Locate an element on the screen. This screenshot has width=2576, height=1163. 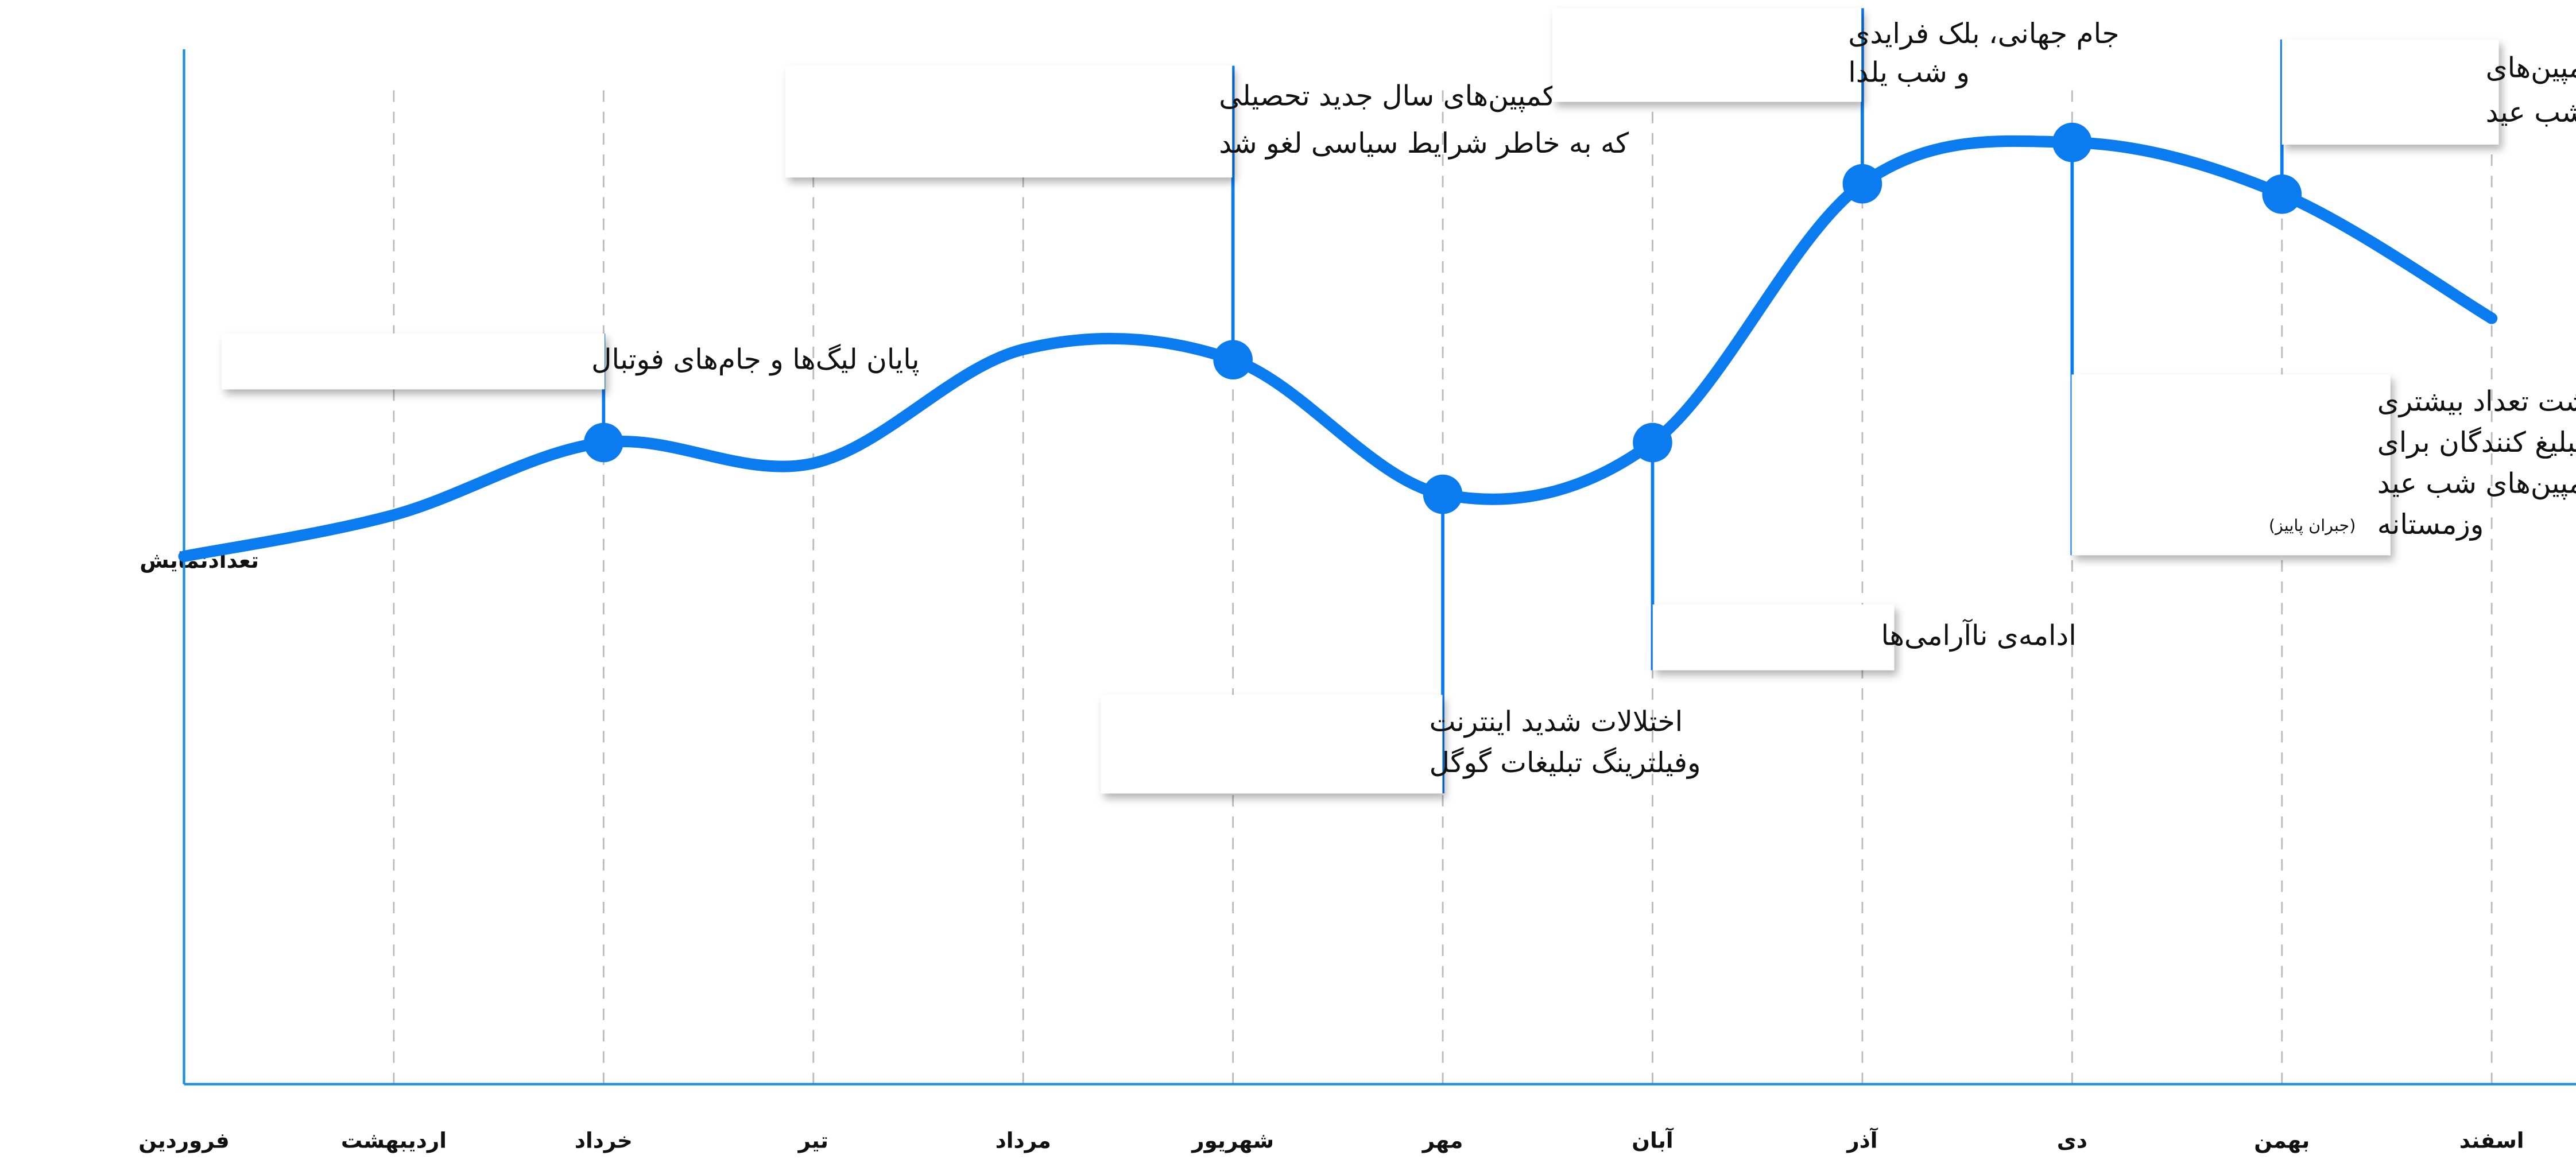
annotation-text: پایان لیگ‌ها و جام‌های فوتبال is located at coordinates (755, 360).